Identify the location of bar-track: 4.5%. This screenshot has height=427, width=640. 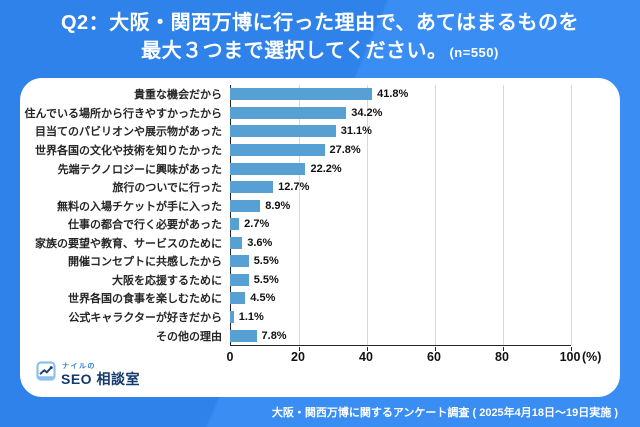
(425, 298).